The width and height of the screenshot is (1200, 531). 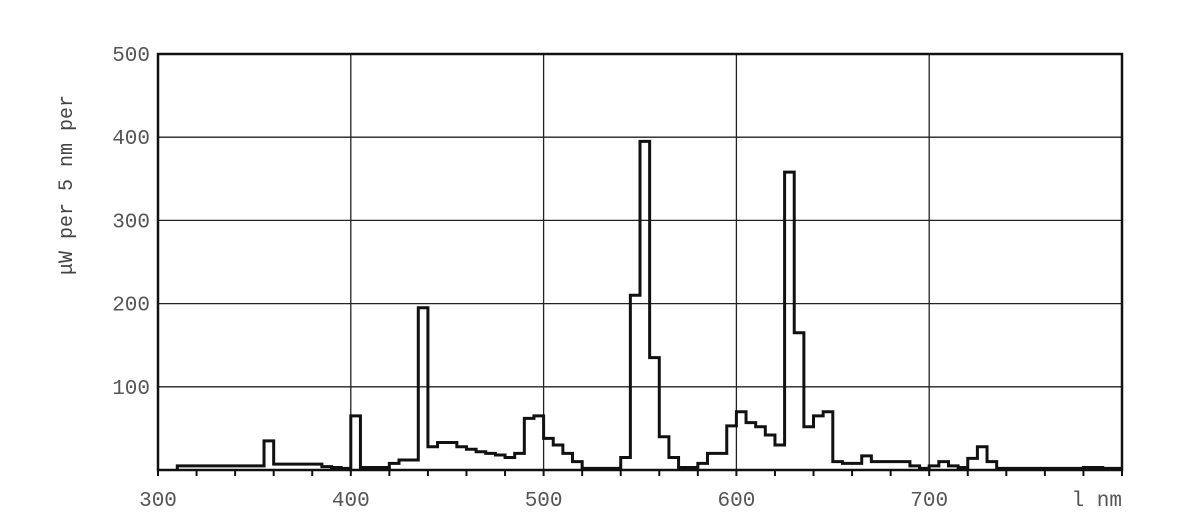 I want to click on x-unit-label: l nm, so click(x=1097, y=501).